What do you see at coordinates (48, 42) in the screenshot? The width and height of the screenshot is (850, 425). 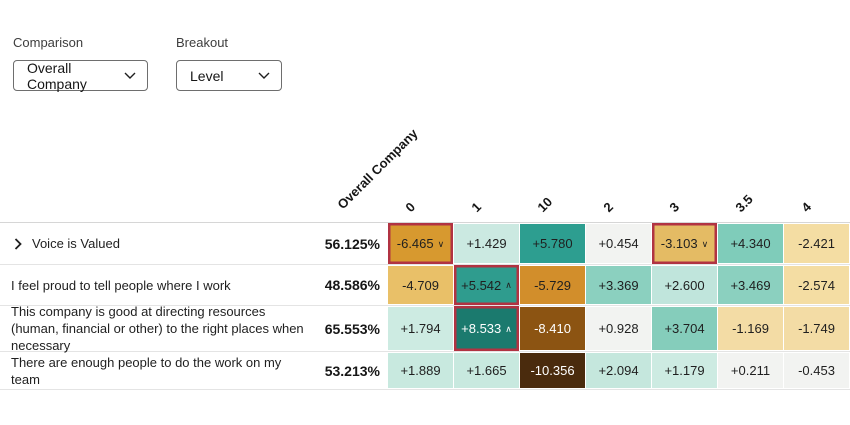 I see `comparison-label: Comparison` at bounding box center [48, 42].